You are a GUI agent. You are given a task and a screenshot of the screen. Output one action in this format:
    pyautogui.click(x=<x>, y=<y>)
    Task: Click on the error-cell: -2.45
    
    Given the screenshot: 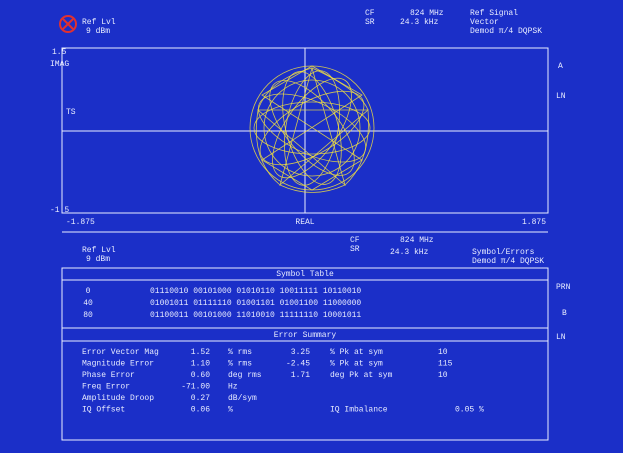 What is the action you would take?
    pyautogui.click(x=298, y=364)
    